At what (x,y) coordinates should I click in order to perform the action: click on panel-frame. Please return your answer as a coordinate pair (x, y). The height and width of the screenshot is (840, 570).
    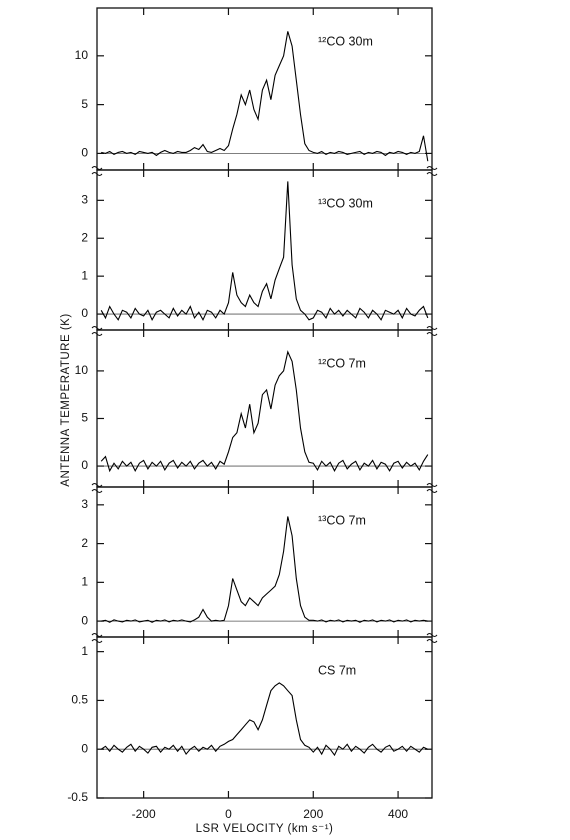
    Looking at the image, I should click on (264, 717).